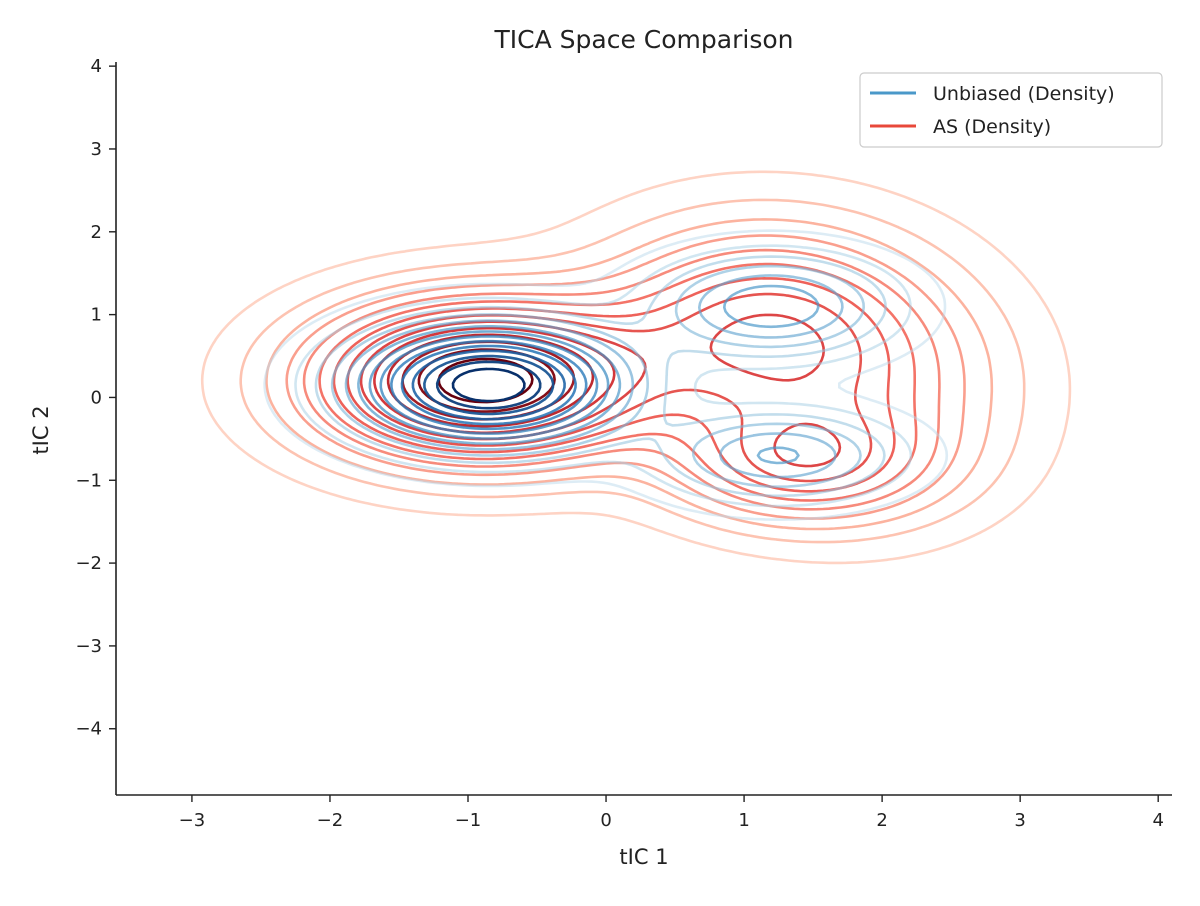 The height and width of the screenshot is (906, 1200). Describe the element at coordinates (1019, 820) in the screenshot. I see `x-tick-label: 3` at that location.